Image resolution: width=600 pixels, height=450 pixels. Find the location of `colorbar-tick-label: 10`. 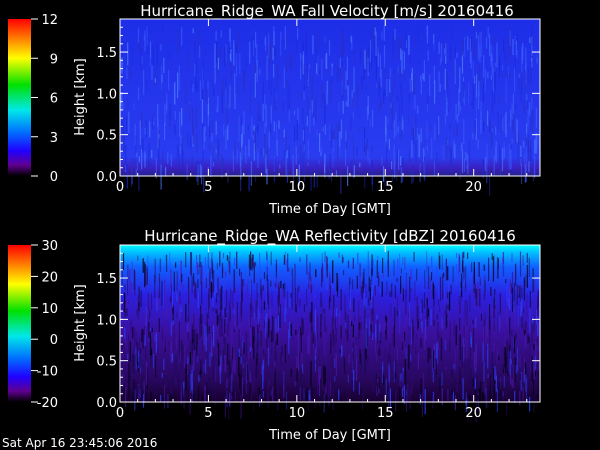

colorbar-tick-label: 10 is located at coordinates (49, 309).